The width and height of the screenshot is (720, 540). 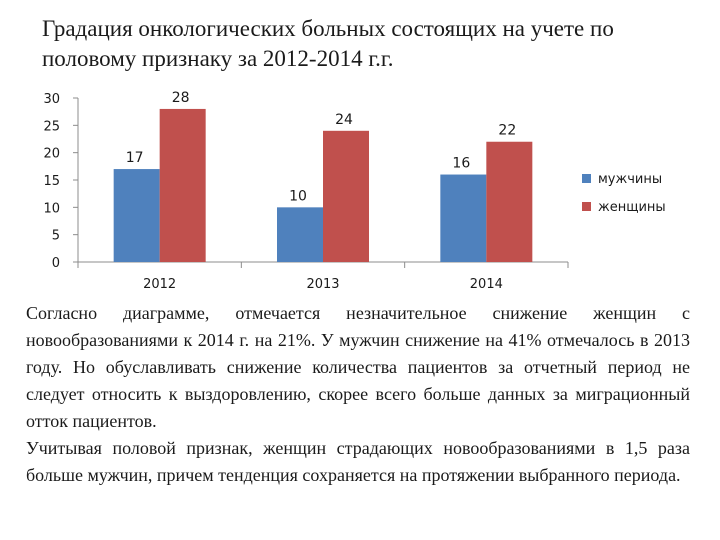 What do you see at coordinates (322, 284) in the screenshot?
I see `x-tick-label: 2013` at bounding box center [322, 284].